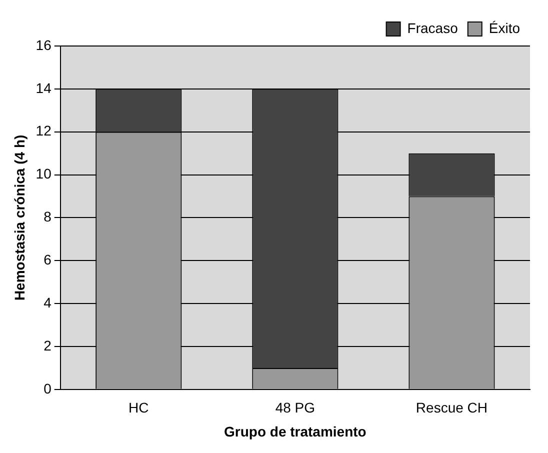 The image size is (548, 453). Describe the element at coordinates (295, 431) in the screenshot. I see `x-axis-title: Grupo de tratamiento` at that location.